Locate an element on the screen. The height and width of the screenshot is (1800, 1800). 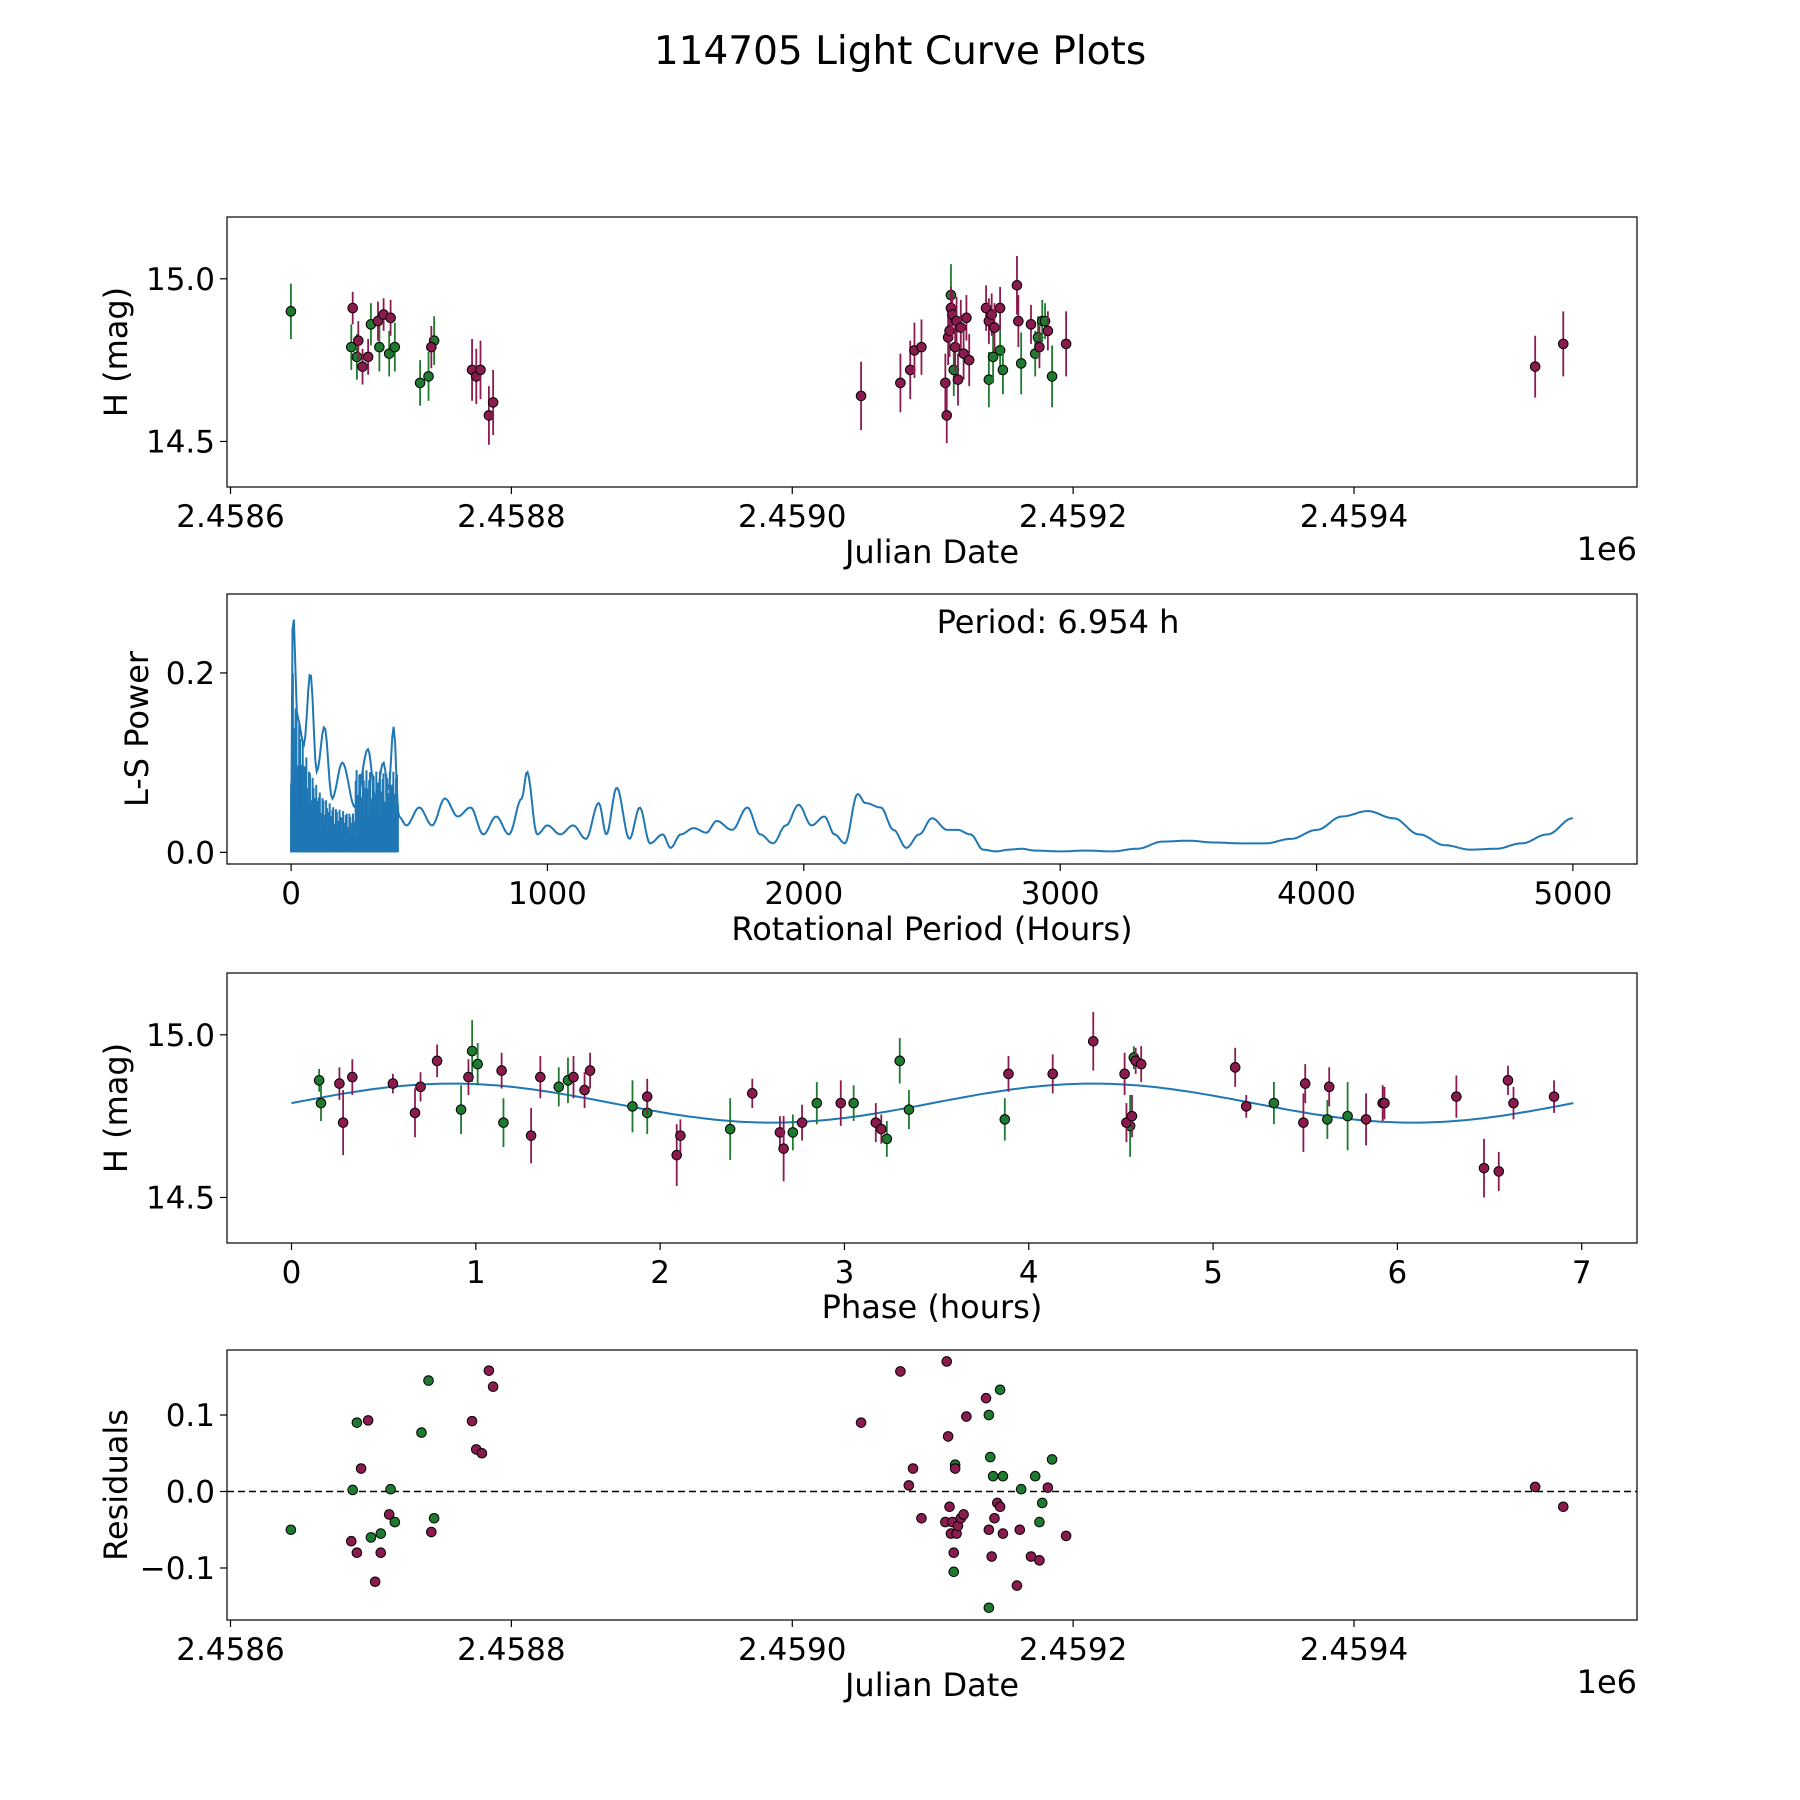
light-curve-x-tick-label: 2.4590 is located at coordinates (792, 517).